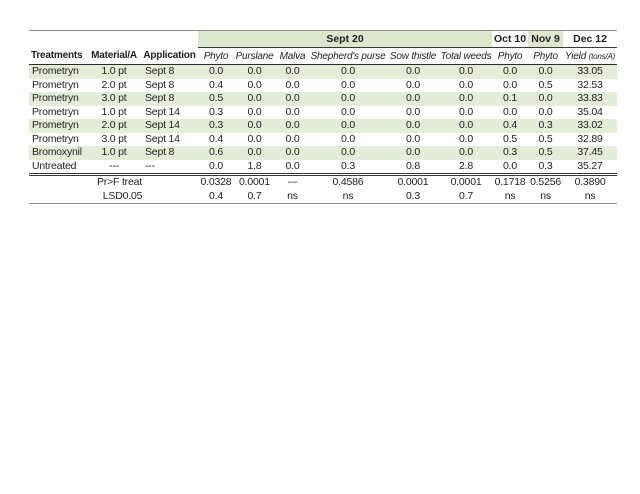 The image size is (640, 494). What do you see at coordinates (169, 56) in the screenshot?
I see `column-header-application: Application` at bounding box center [169, 56].